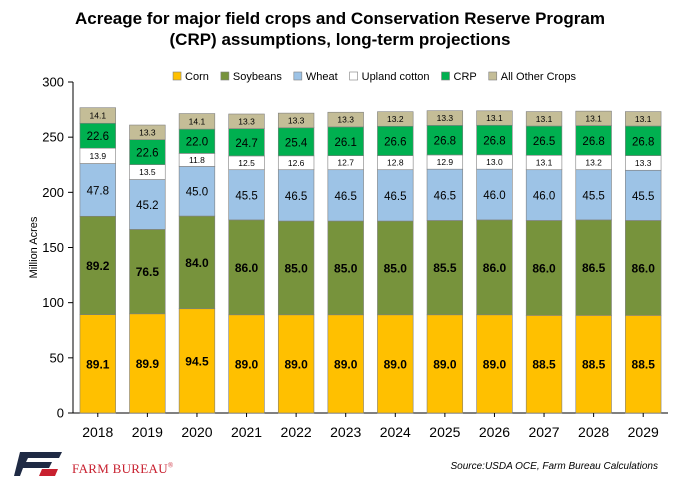  I want to click on data-label: 13.9, so click(98, 156).